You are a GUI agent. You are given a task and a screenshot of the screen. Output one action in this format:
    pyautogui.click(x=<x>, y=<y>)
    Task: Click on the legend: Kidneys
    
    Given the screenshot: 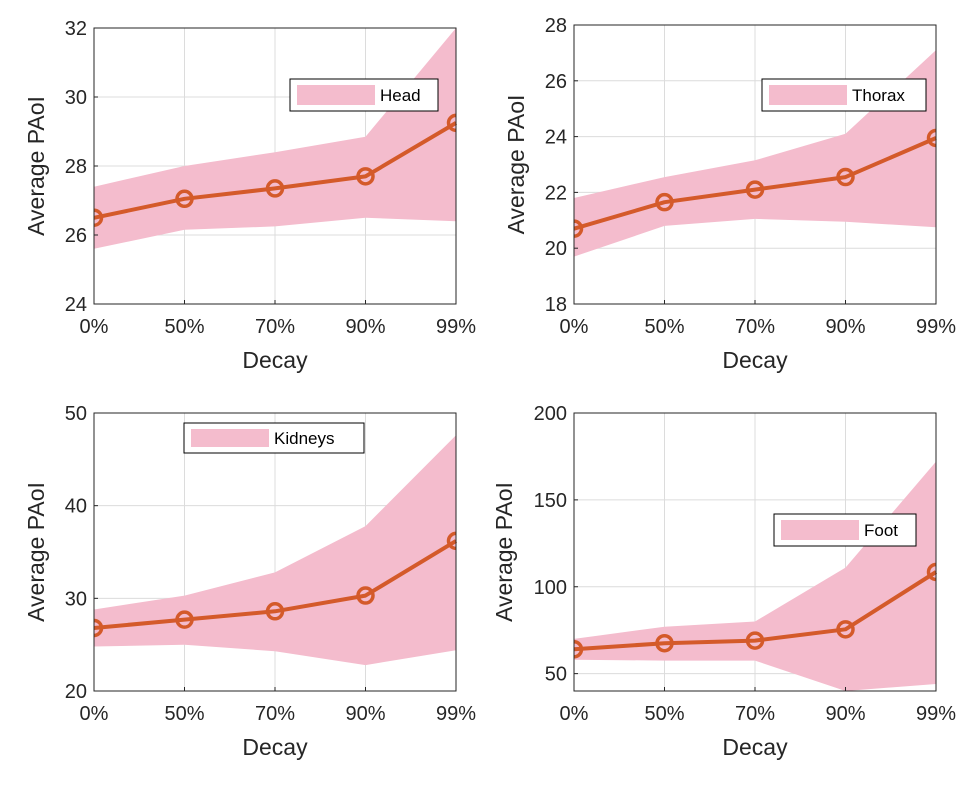 What is the action you would take?
    pyautogui.click(x=274, y=438)
    